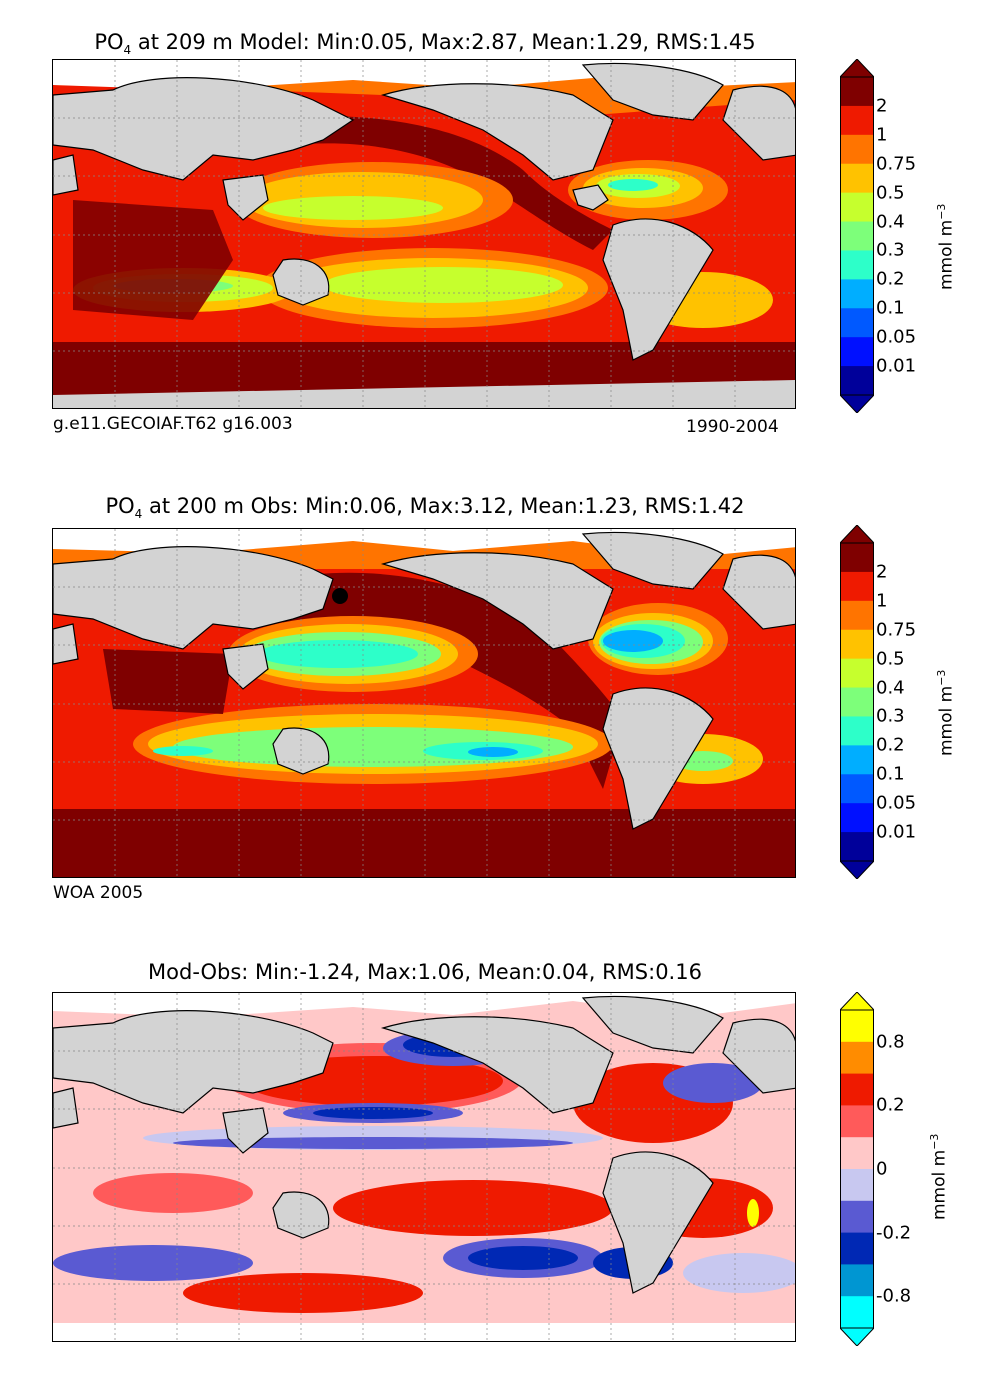 This screenshot has height=1374, width=986. I want to click on panel3-colorbar, so click(857, 1169).